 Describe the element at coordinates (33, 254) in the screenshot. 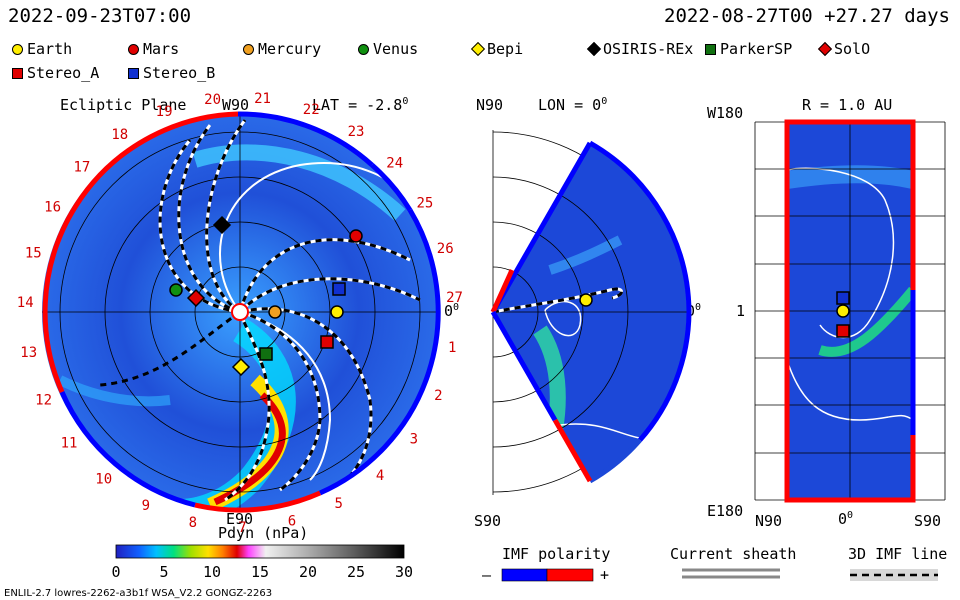

I see `sector-number-label: 15` at that location.